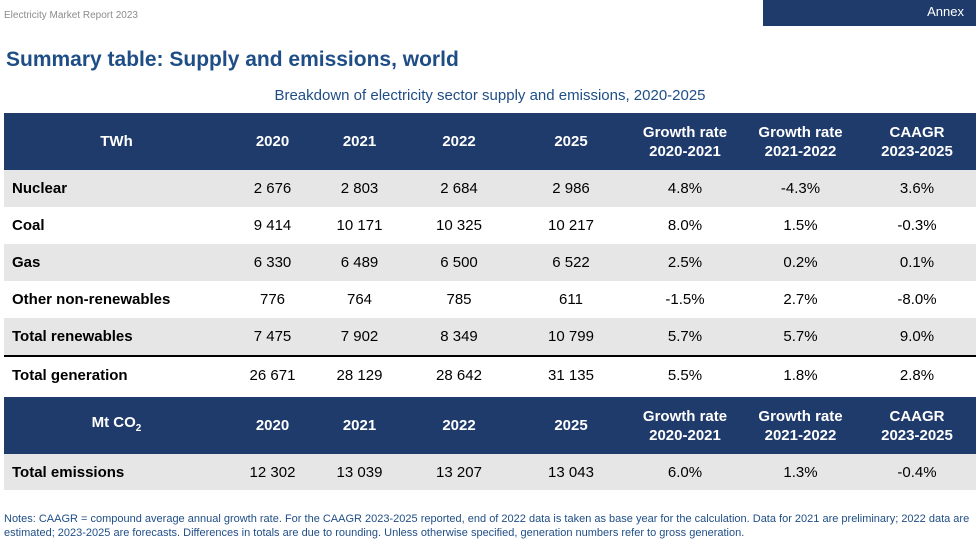 The height and width of the screenshot is (554, 976). I want to click on annex-tab: Annex, so click(869, 13).